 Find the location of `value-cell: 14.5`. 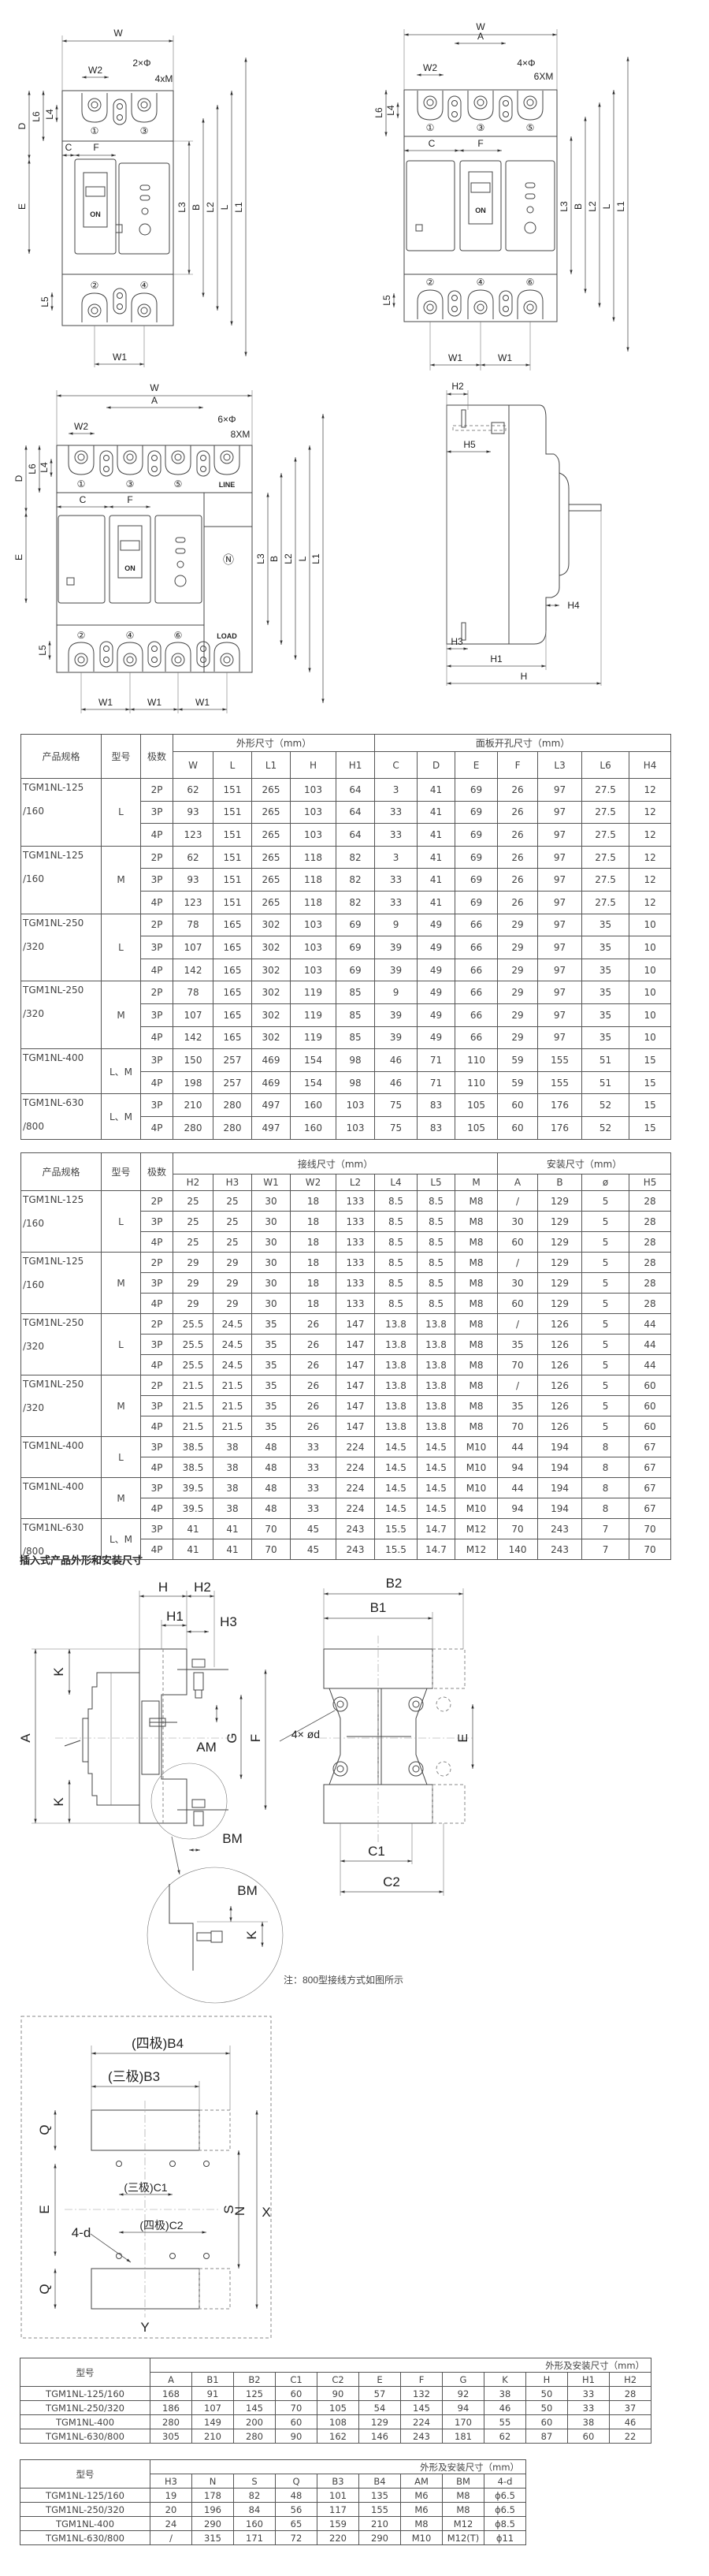

value-cell: 14.5 is located at coordinates (436, 1487).